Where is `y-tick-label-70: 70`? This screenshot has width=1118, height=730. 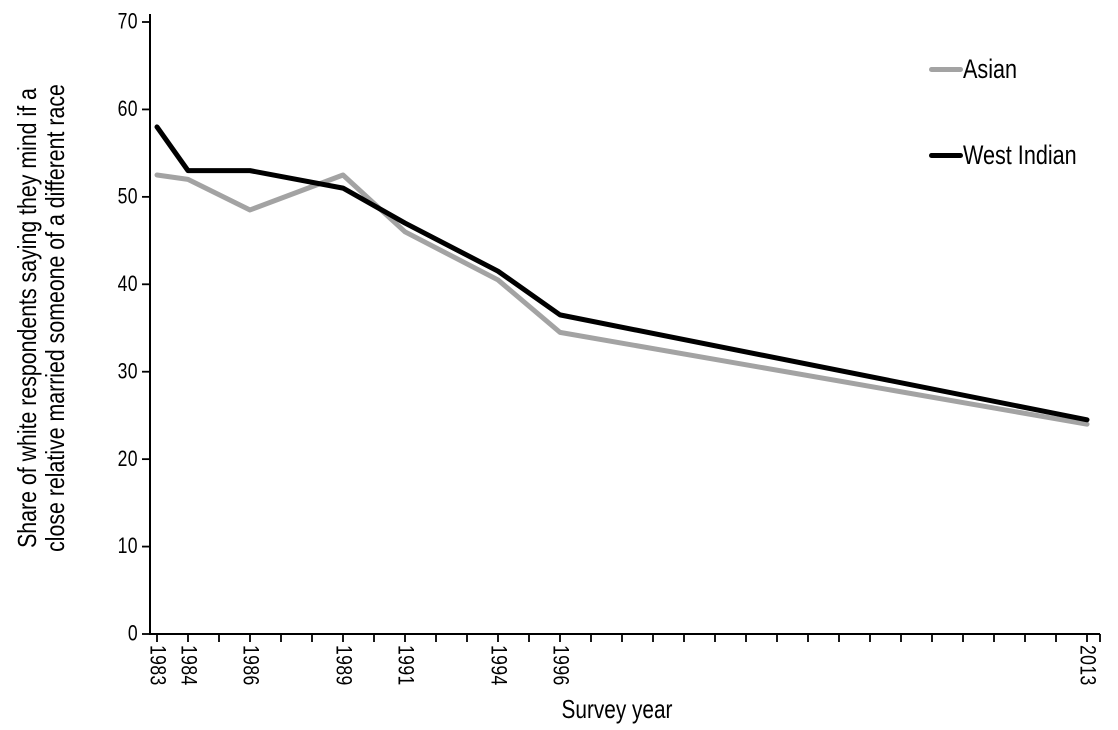
y-tick-label-70: 70 is located at coordinates (128, 22).